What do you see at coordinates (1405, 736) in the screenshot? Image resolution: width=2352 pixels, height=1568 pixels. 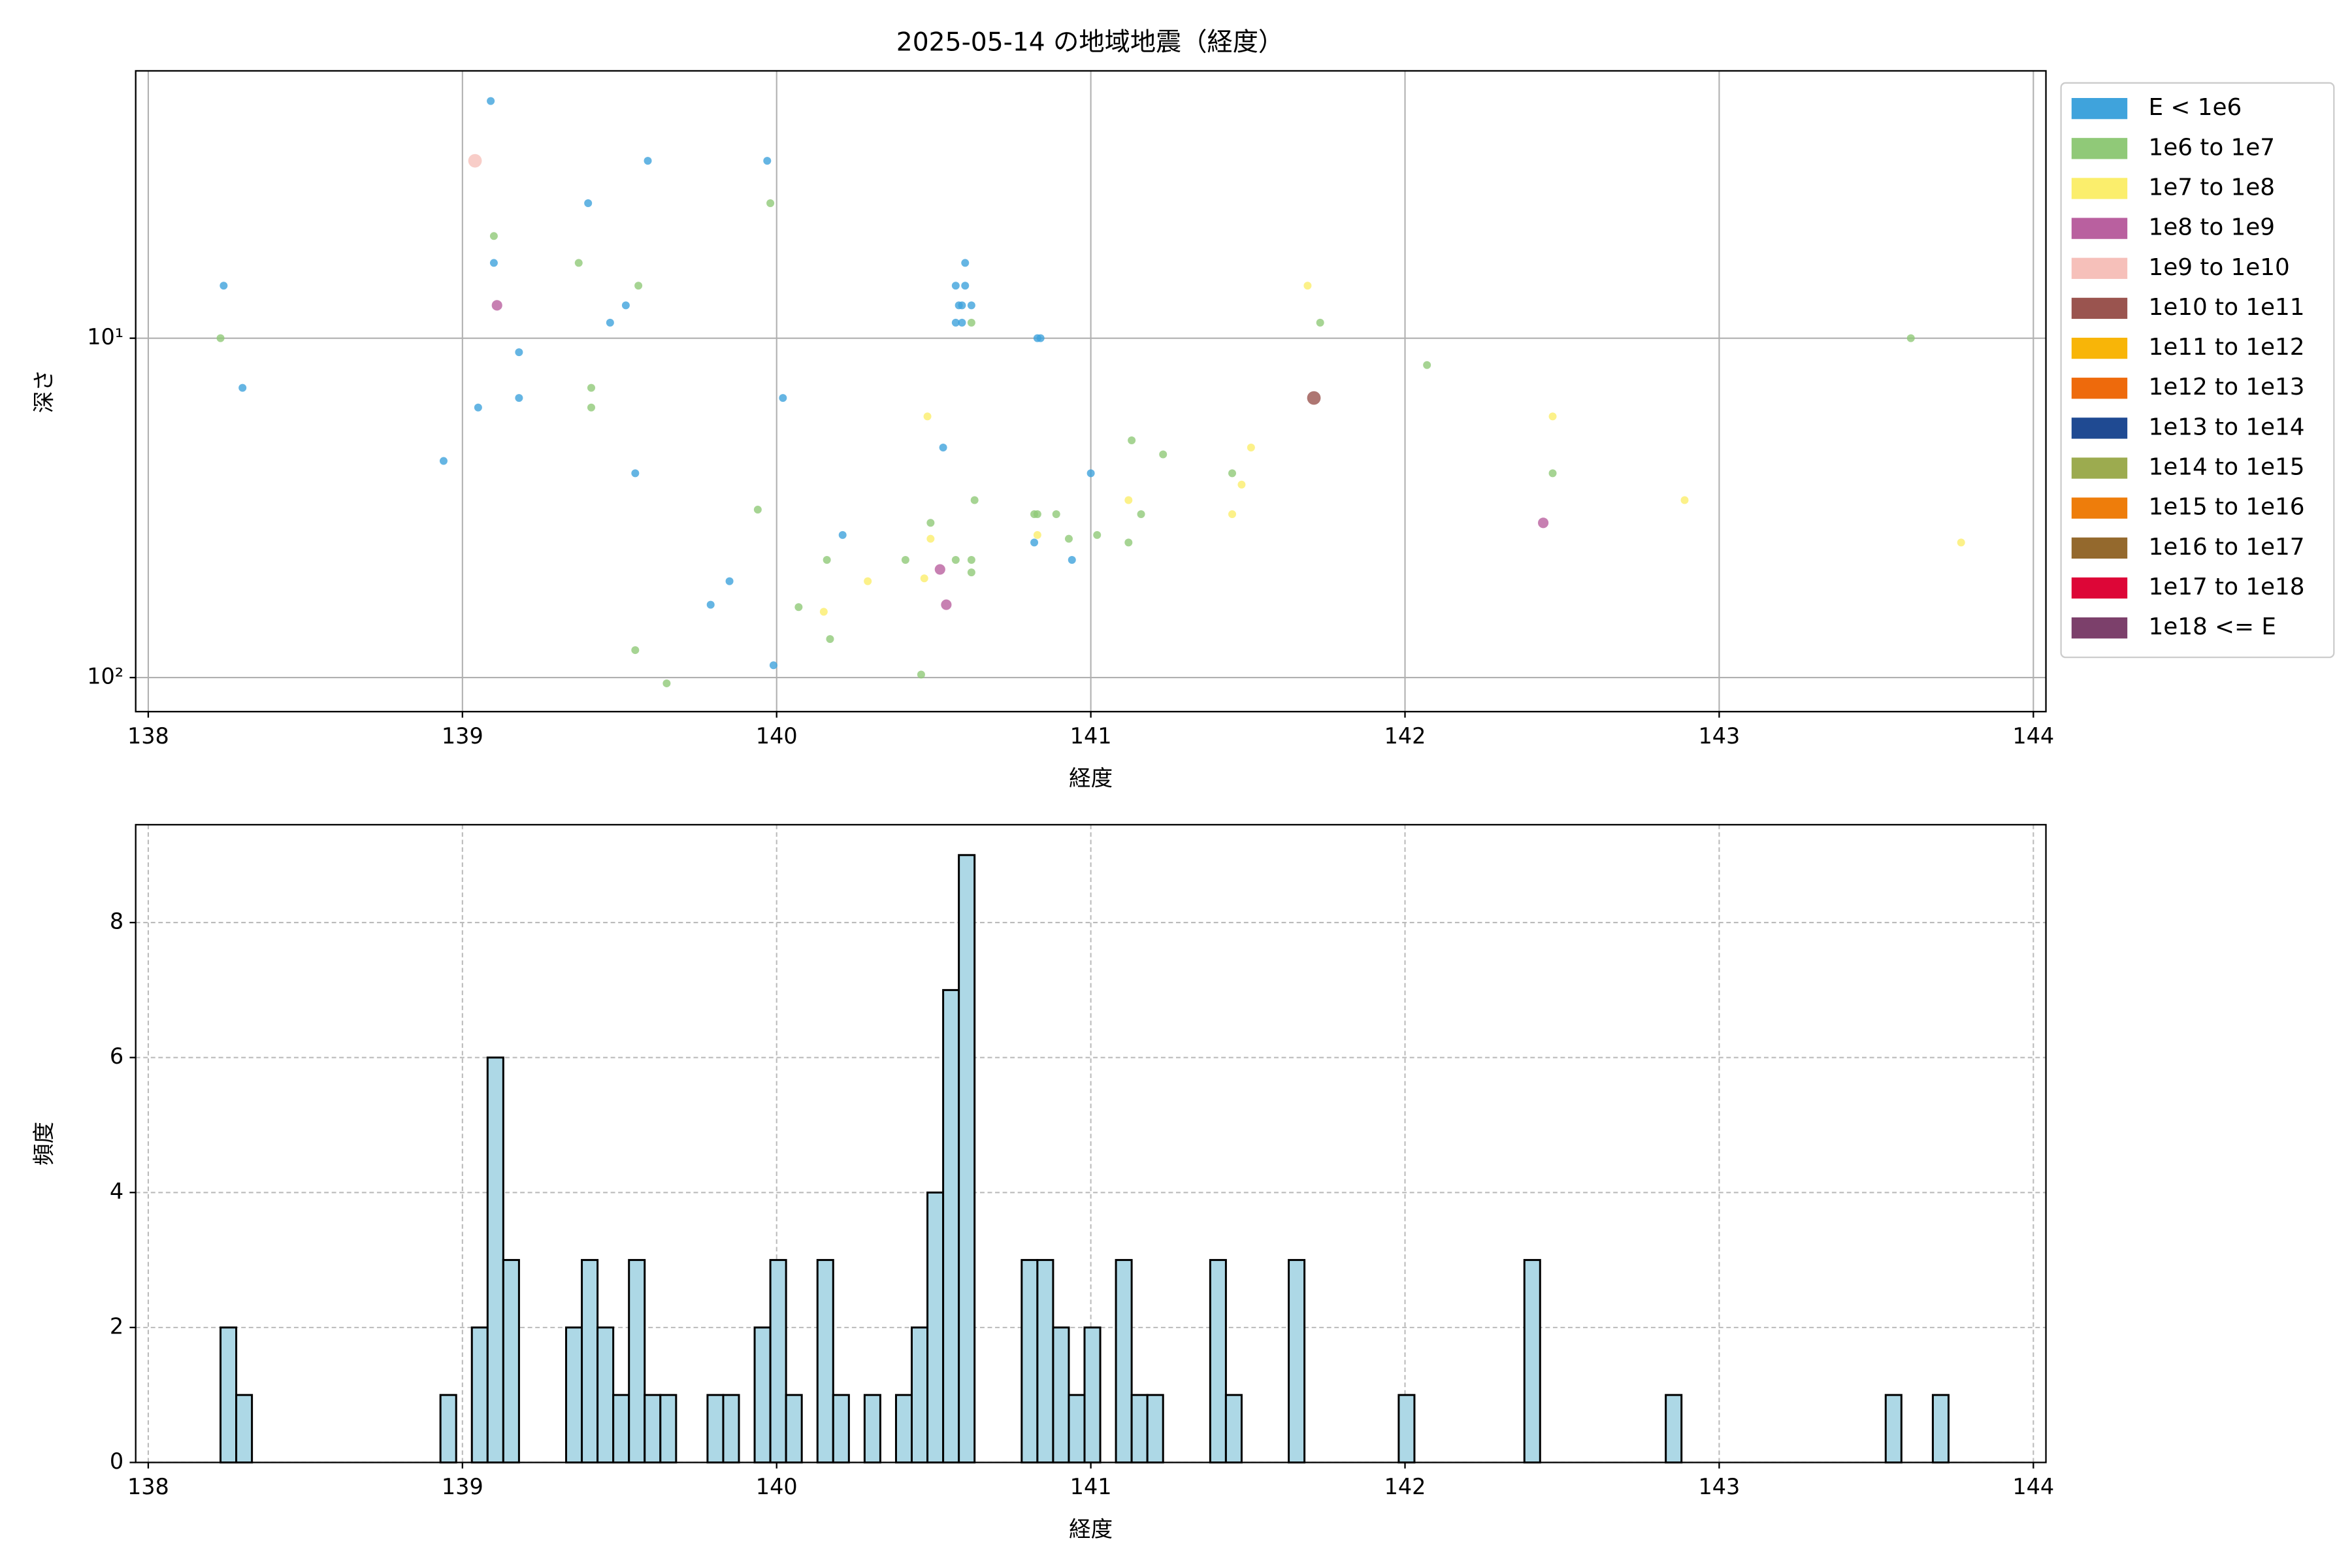 I see `x-tick-label: 142` at bounding box center [1405, 736].